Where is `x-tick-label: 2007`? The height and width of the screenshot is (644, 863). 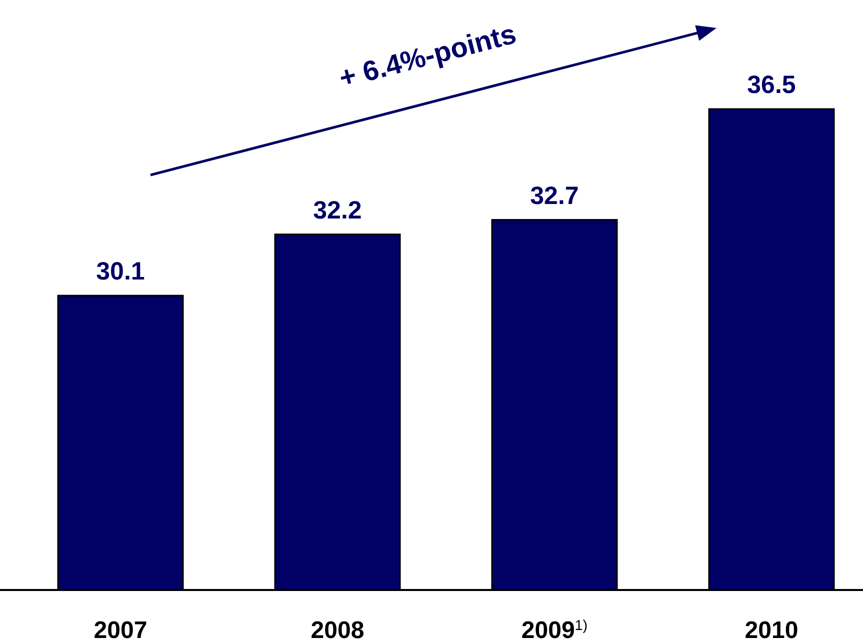 x-tick-label: 2007 is located at coordinates (121, 630).